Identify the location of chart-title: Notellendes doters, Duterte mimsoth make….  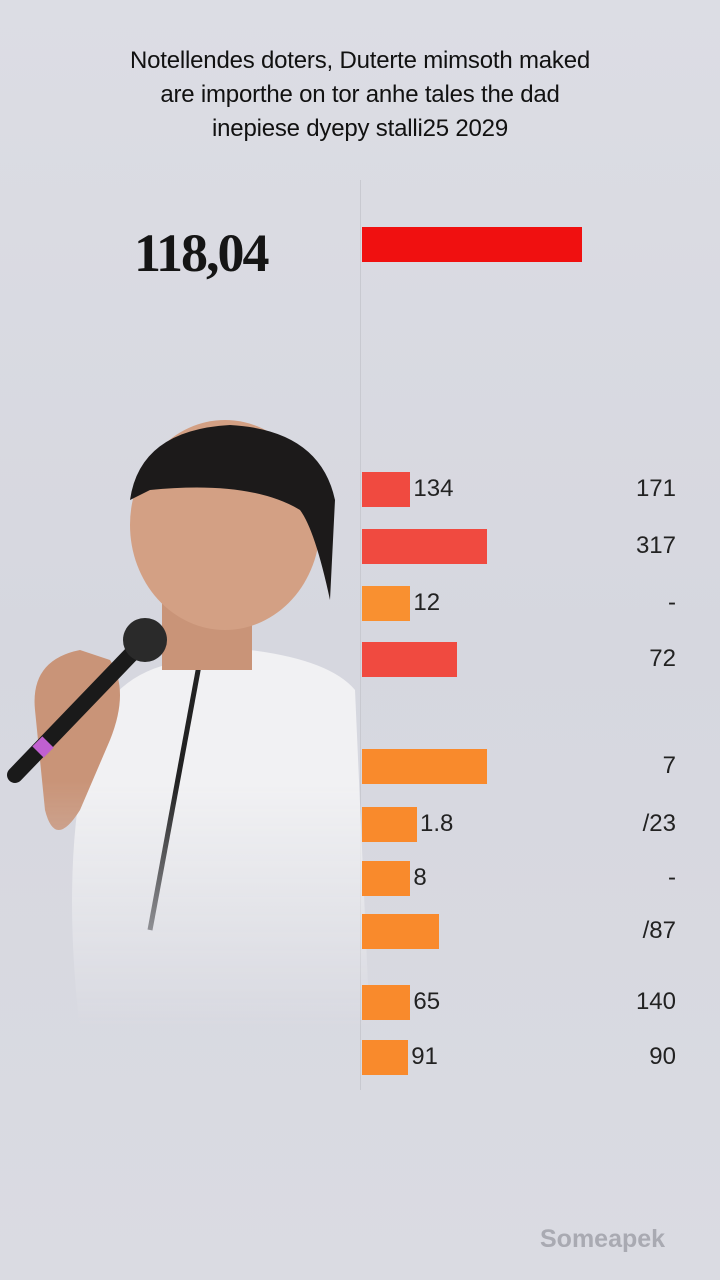
(360, 95).